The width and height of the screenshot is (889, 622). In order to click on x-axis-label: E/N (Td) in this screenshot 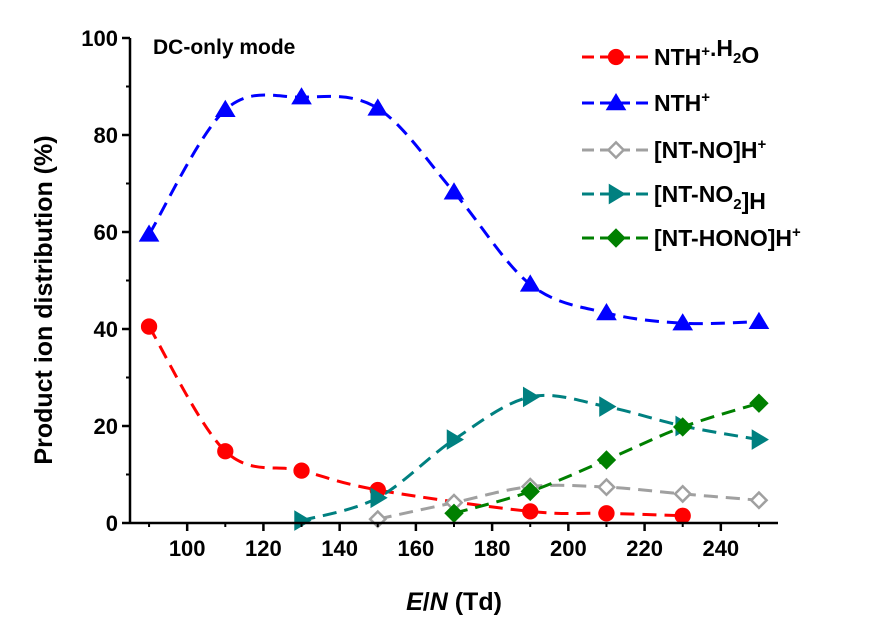, I will do `click(454, 602)`.